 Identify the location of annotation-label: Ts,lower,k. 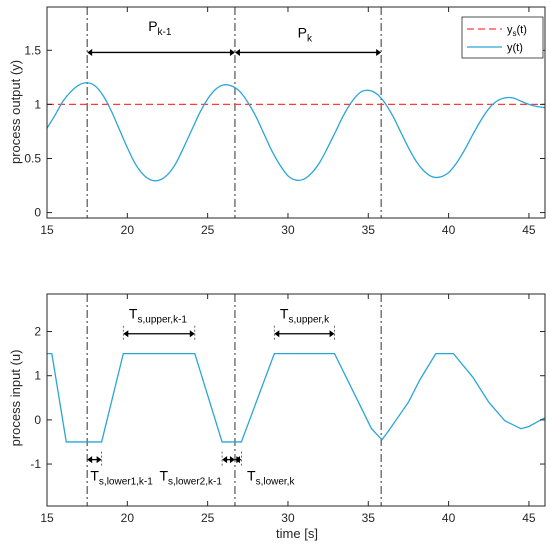
(271, 477).